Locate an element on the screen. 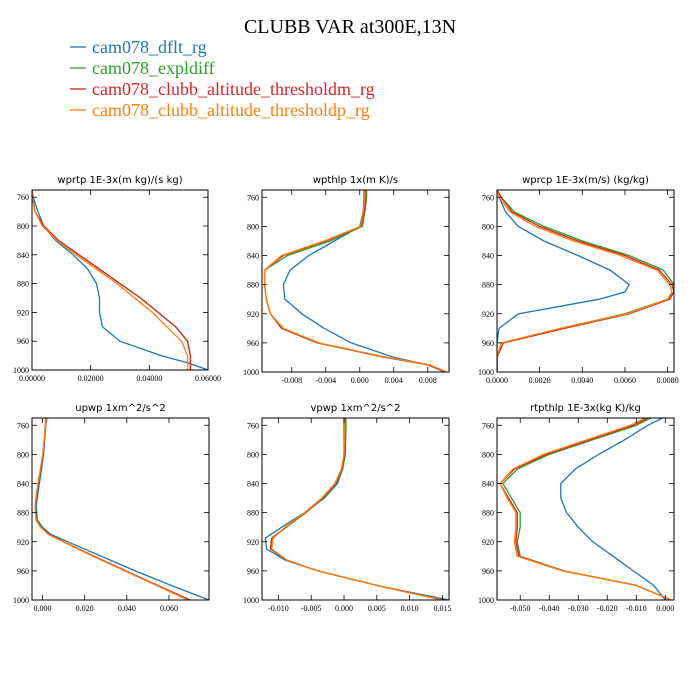  panel-title: vpwp 1xm^2/s^2 is located at coordinates (355, 408).